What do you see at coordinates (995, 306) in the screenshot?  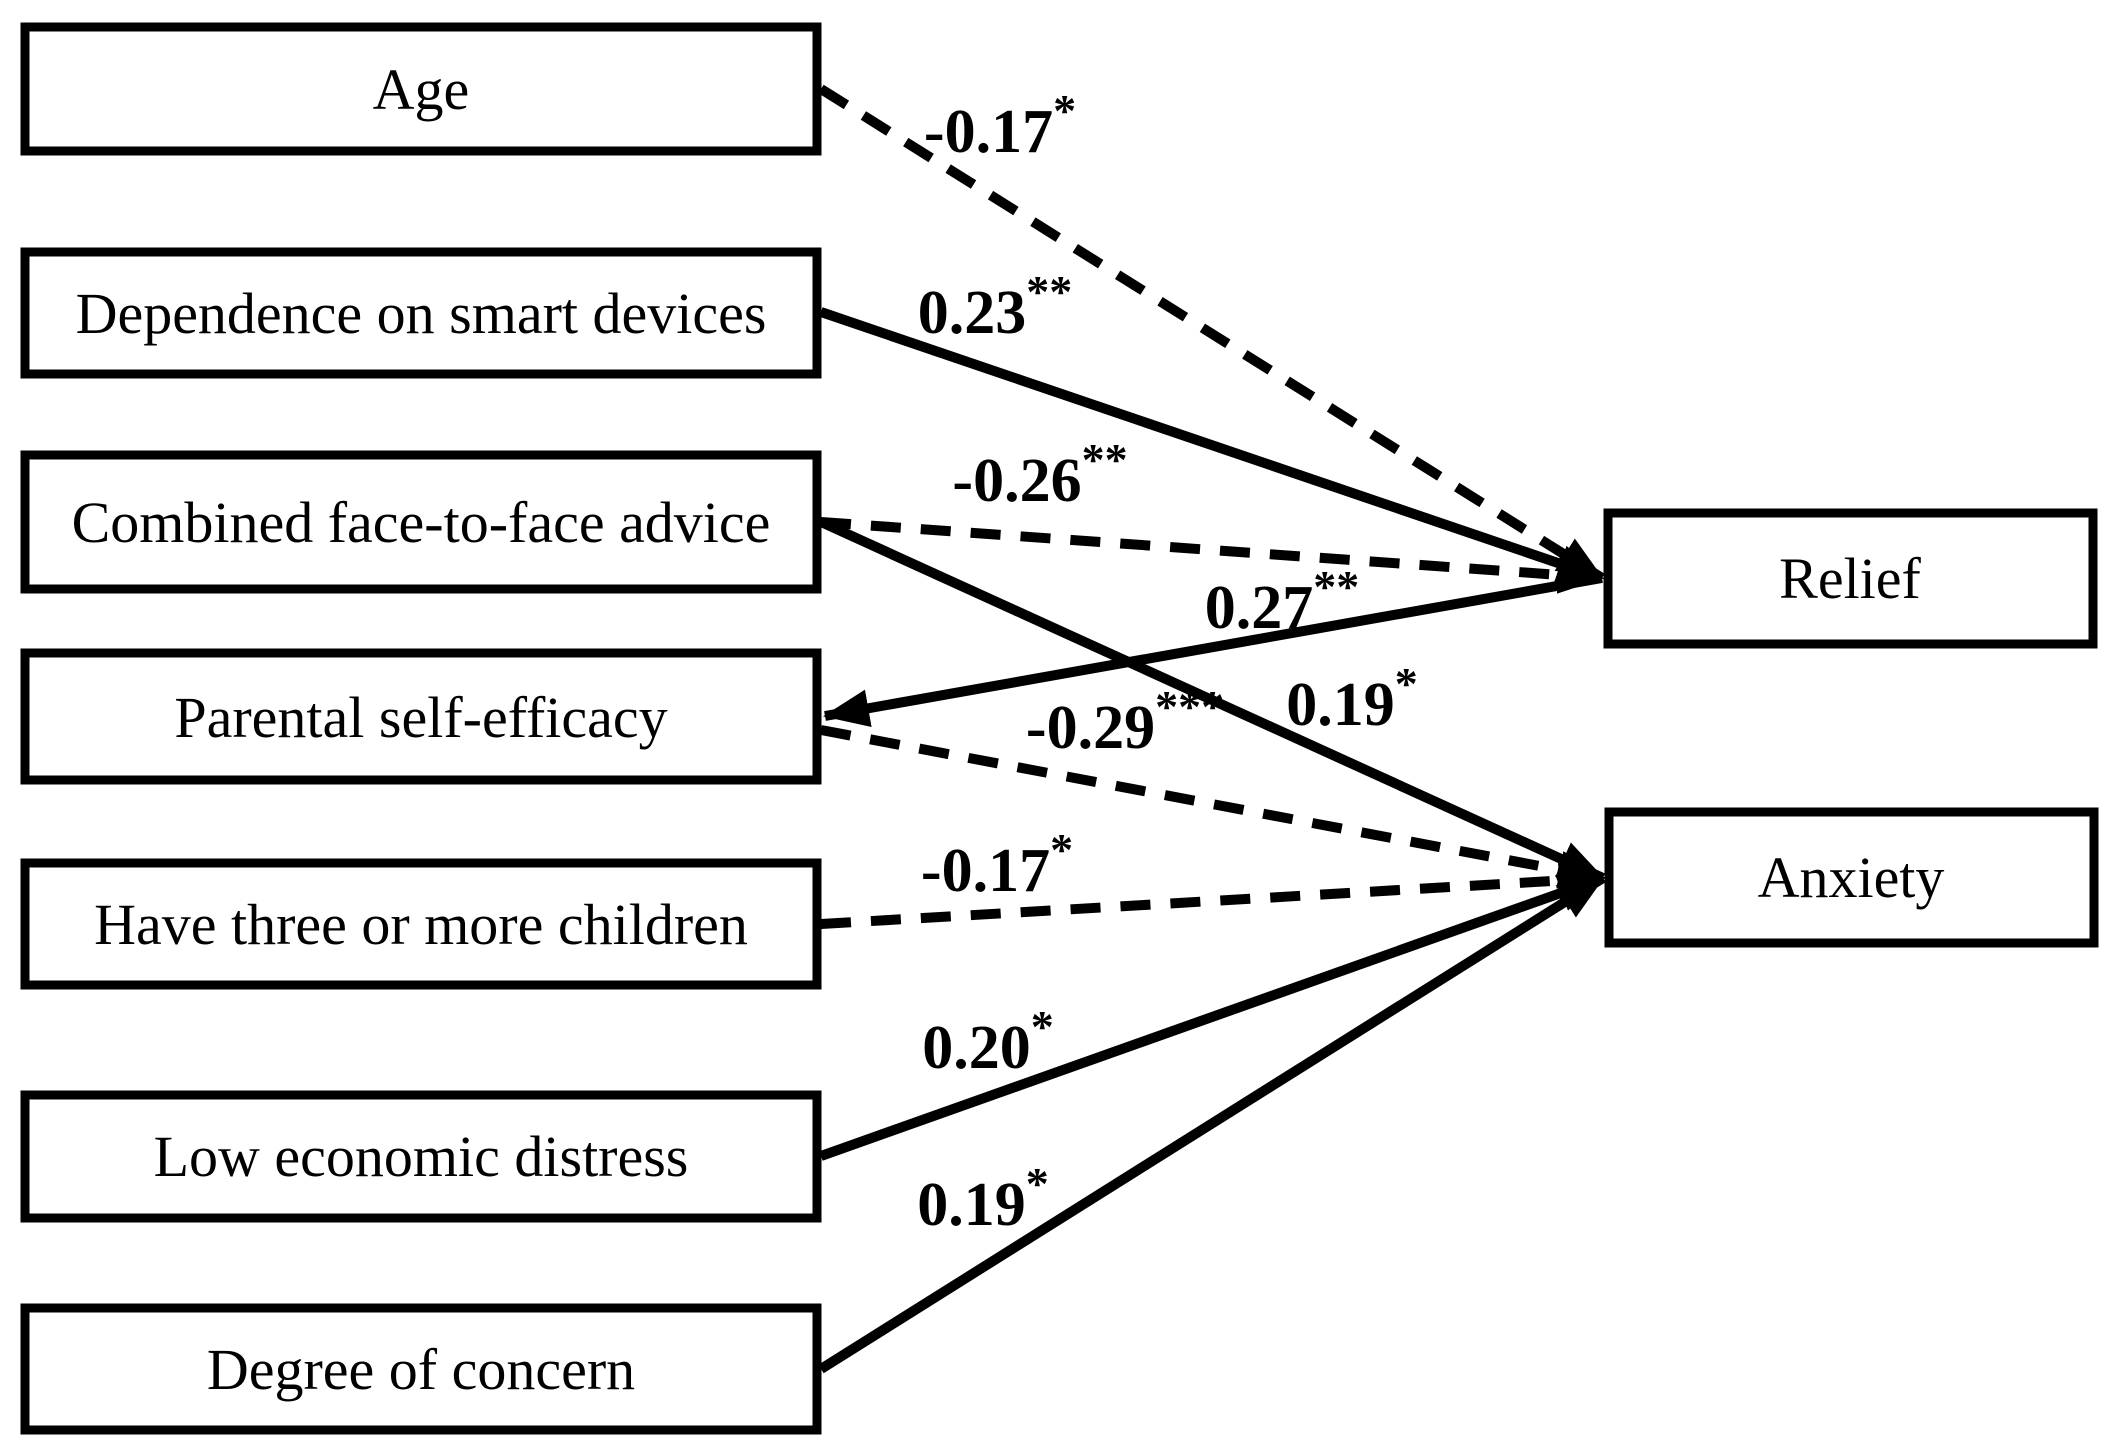 I see `path-label-dependence-relief: 0.23**` at bounding box center [995, 306].